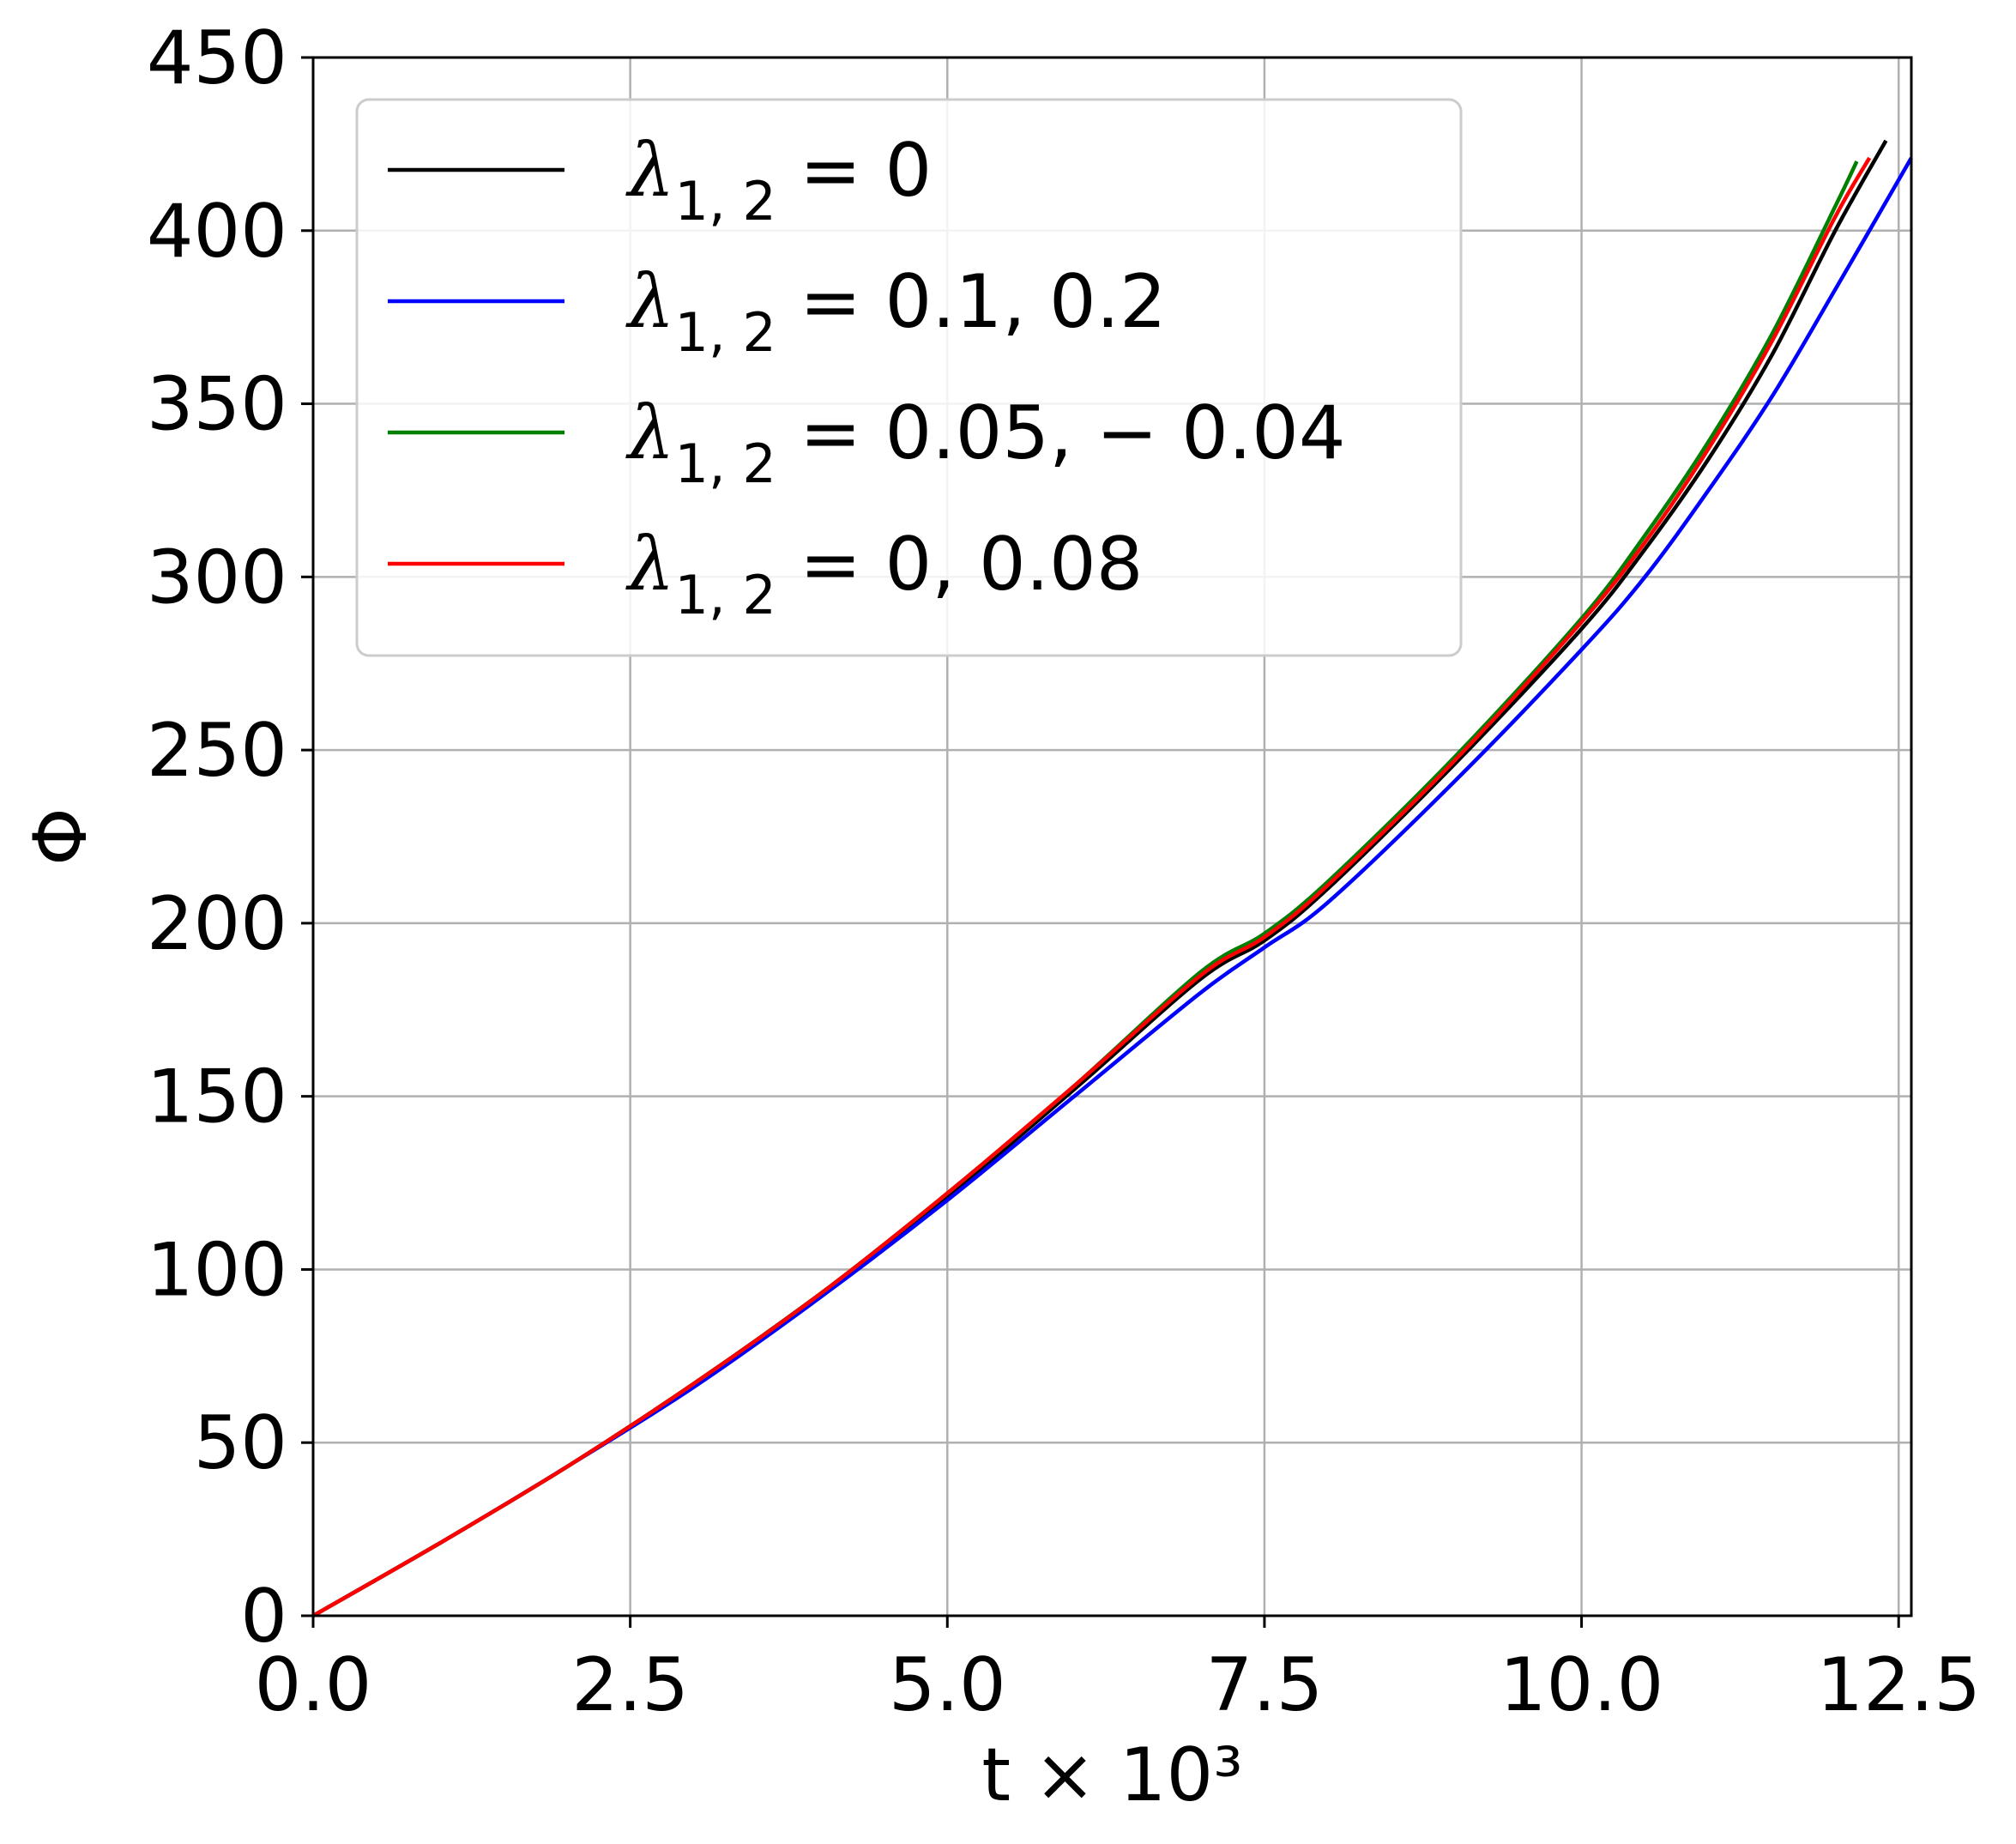 The width and height of the screenshot is (2016, 1844). I want to click on y-tick-label: 200, so click(217, 924).